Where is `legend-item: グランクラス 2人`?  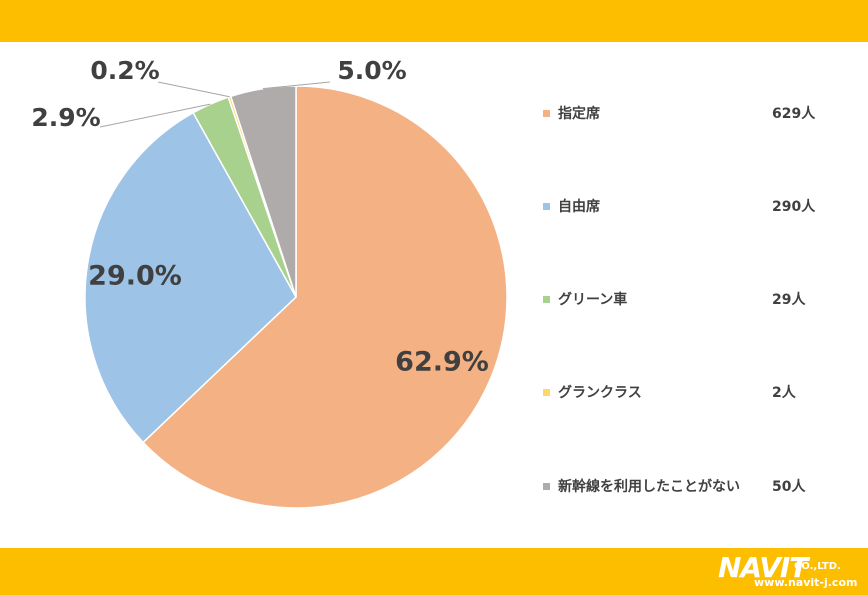 legend-item: グランクラス 2人 is located at coordinates (688, 392).